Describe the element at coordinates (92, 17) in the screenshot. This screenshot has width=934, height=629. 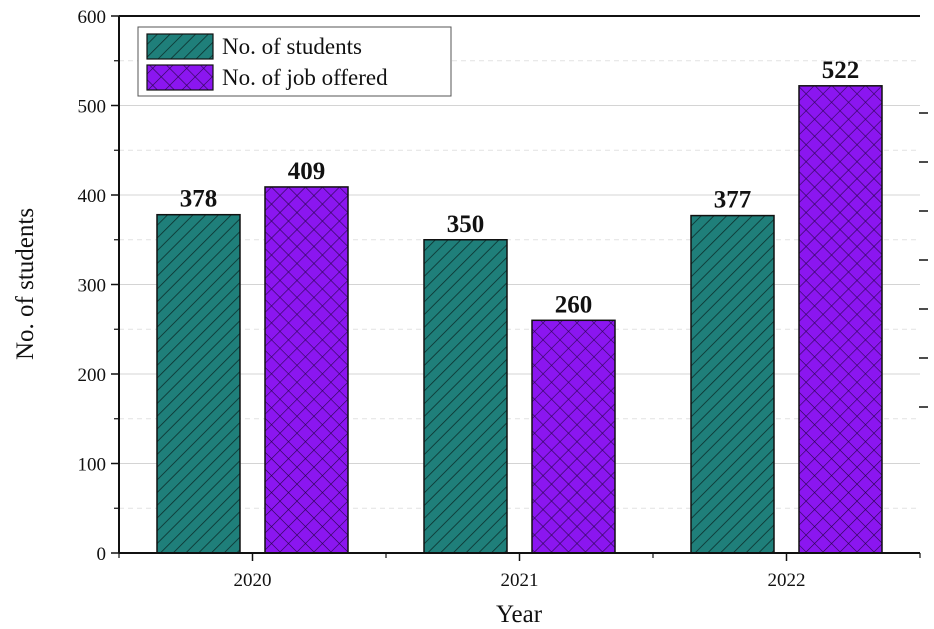
I see `y-tick-label-600: 600` at that location.